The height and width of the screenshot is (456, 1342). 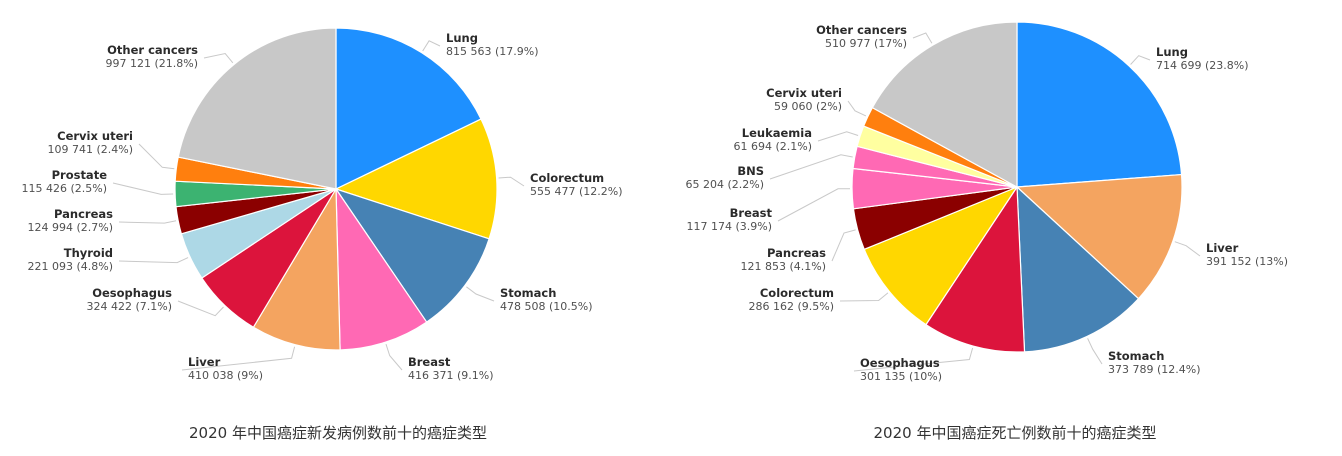 I want to click on slice-label-bns: BNS, so click(x=750, y=171).